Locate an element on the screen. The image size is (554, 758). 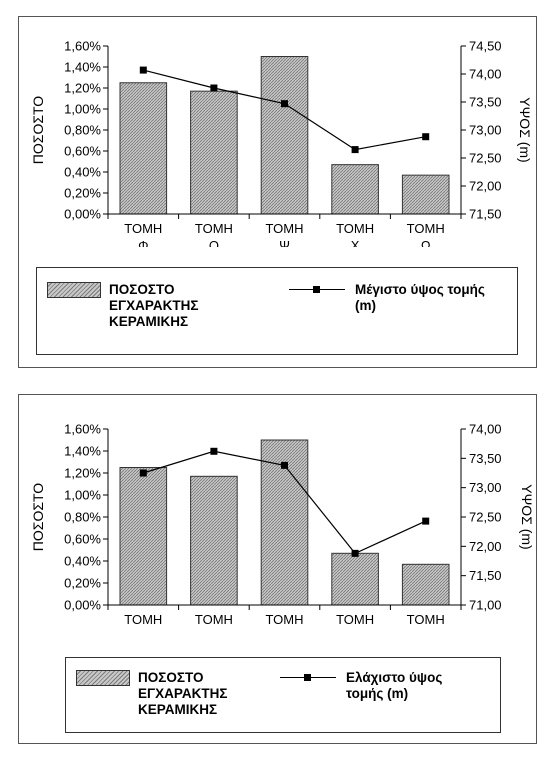
y2-tick-label: 74,50 is located at coordinates (485, 46).